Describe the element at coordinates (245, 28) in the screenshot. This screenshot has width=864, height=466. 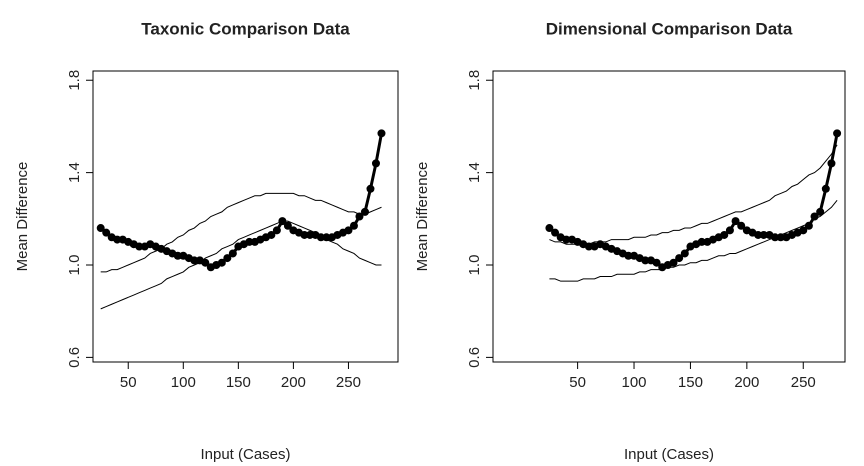
I see `chart-title: Taxonic Comparison Data` at that location.